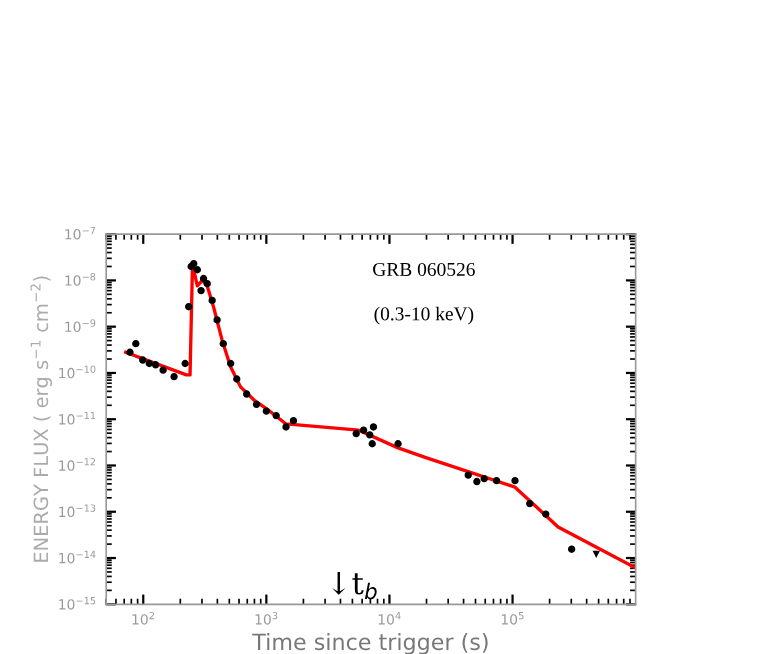 The image size is (764, 654). I want to click on annotation: GRB 060526, so click(424, 269).